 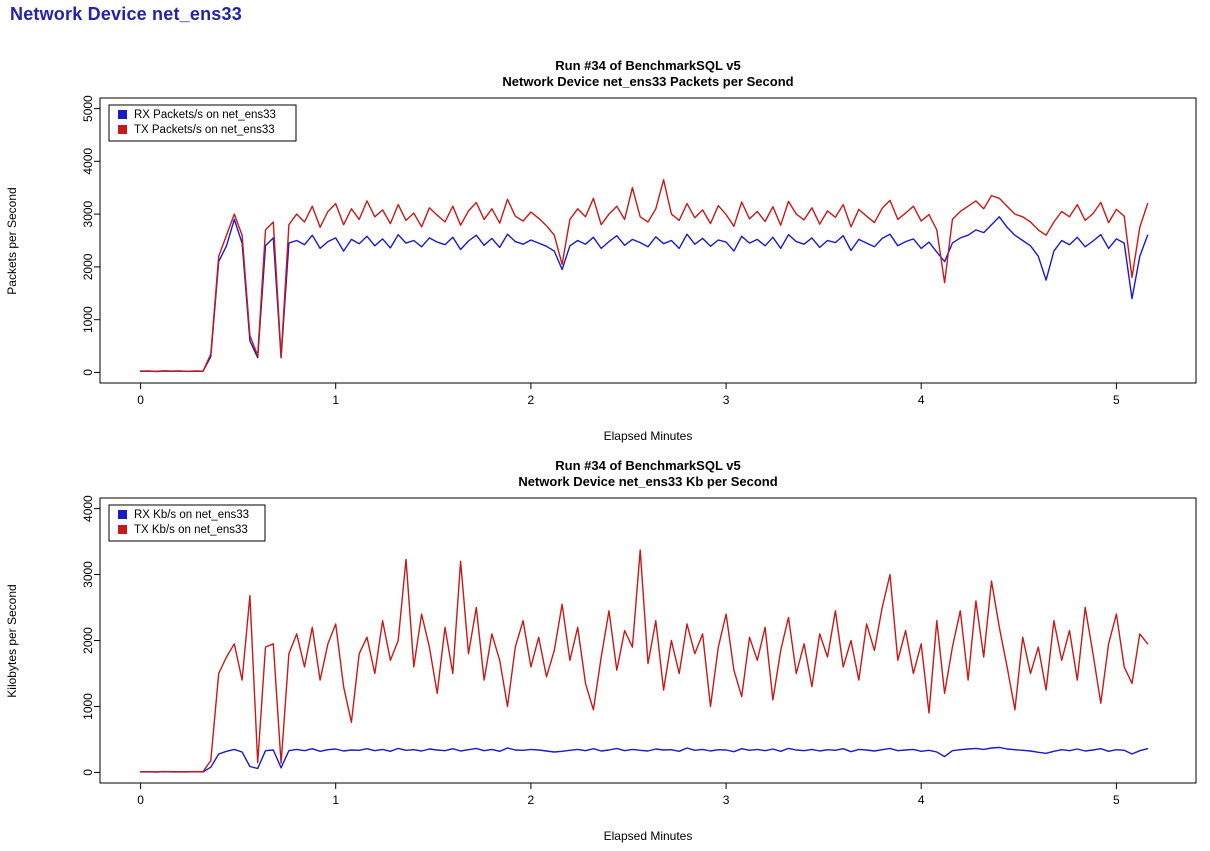 I want to click on svg-text: RX Packets/s on net_ens33, so click(x=205, y=115).